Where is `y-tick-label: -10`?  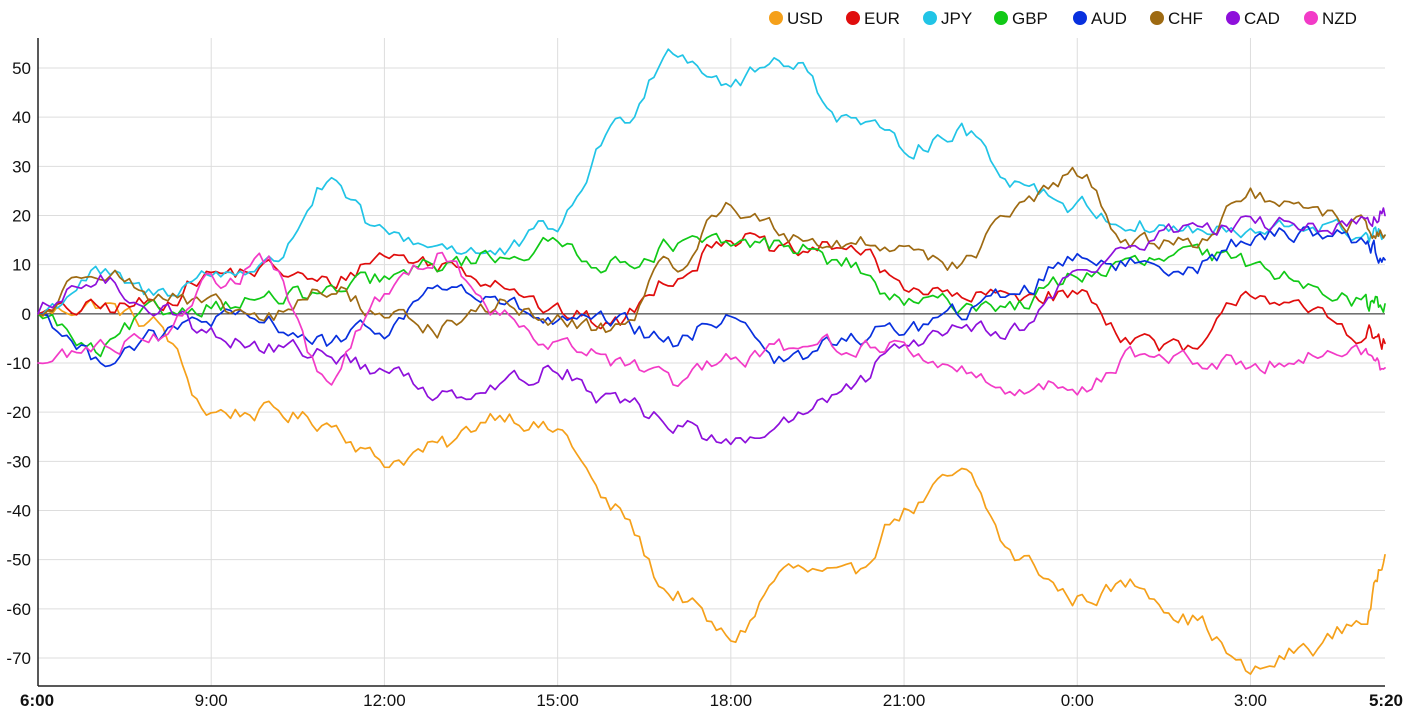 y-tick-label: -10 is located at coordinates (18, 363).